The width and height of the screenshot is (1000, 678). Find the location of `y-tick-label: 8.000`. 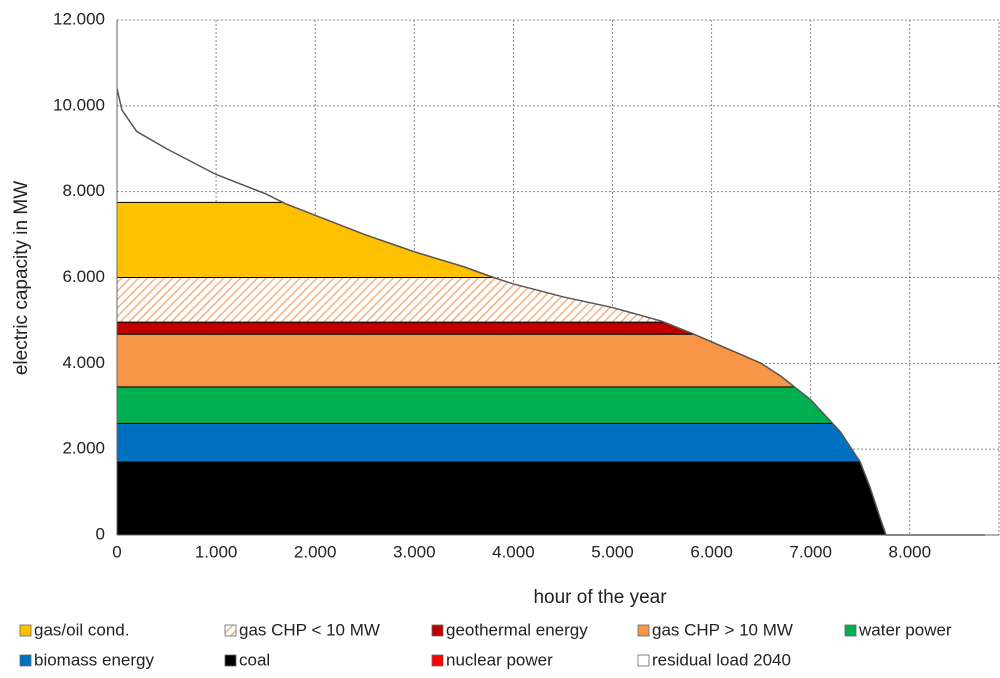

y-tick-label: 8.000 is located at coordinates (83, 190).